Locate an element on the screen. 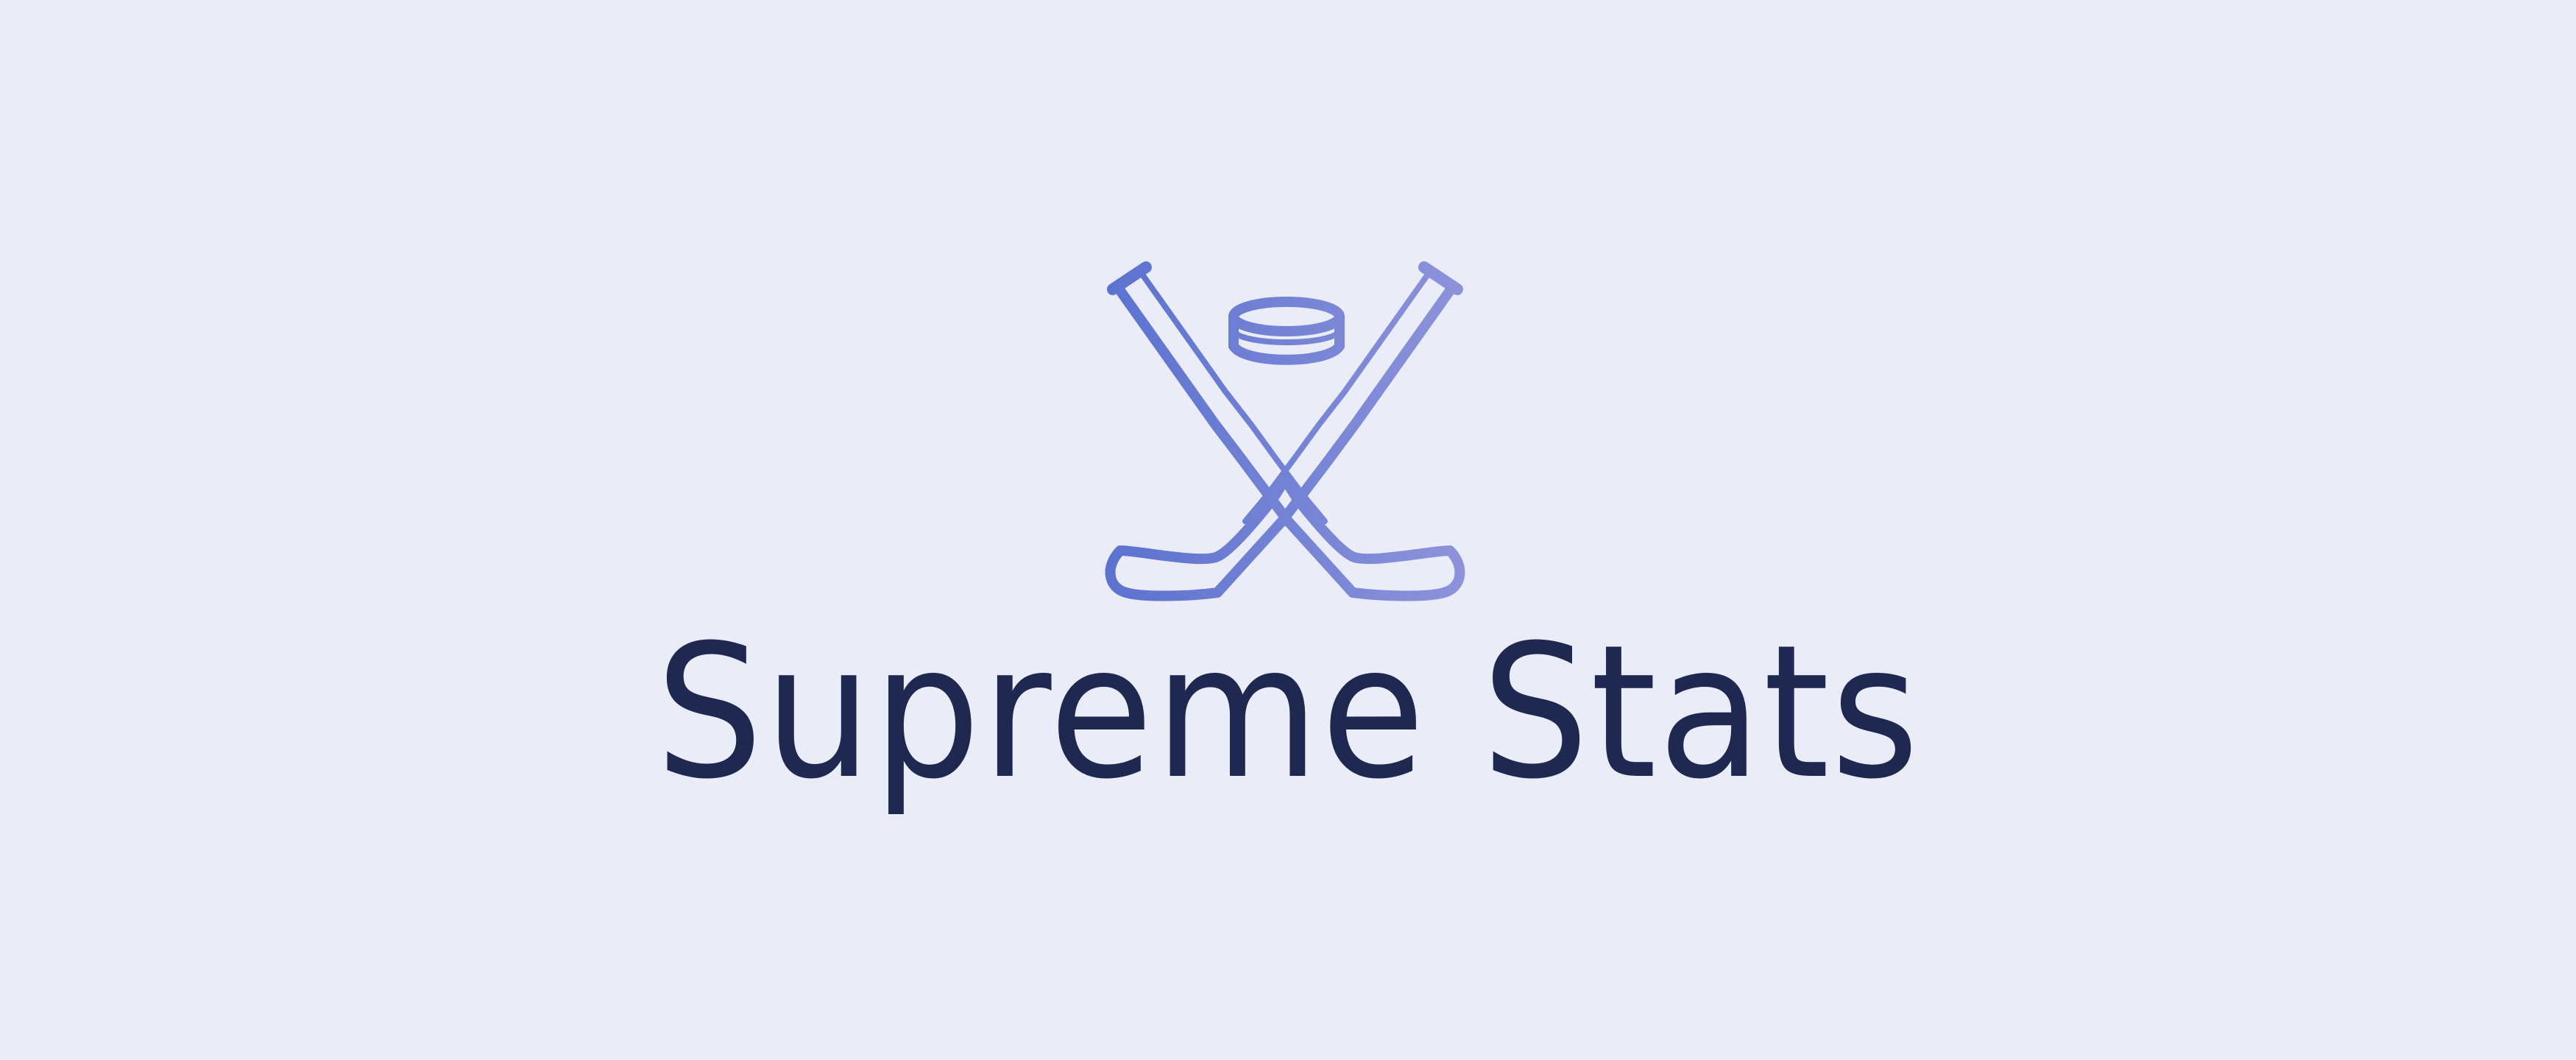 The image size is (2576, 1060). hockey-puck is located at coordinates (1286, 331).